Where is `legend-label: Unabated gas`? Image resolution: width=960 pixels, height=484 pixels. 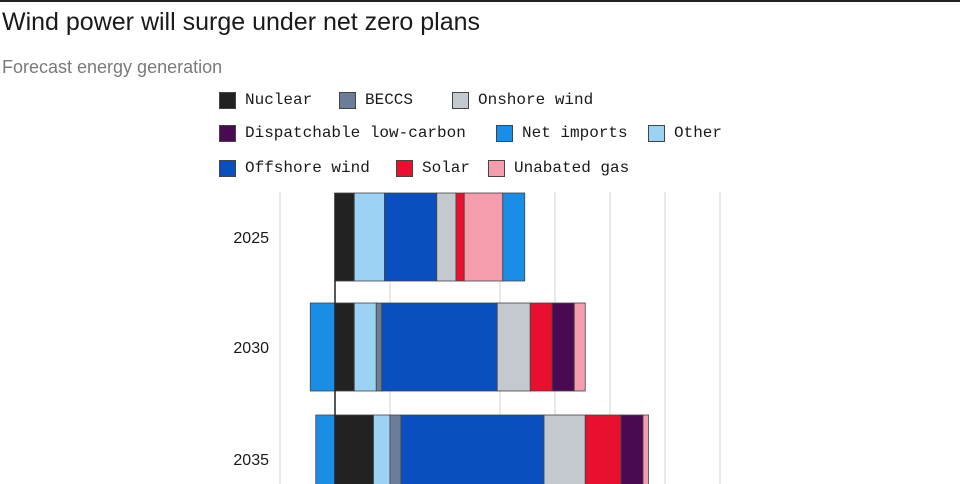 legend-label: Unabated gas is located at coordinates (572, 168).